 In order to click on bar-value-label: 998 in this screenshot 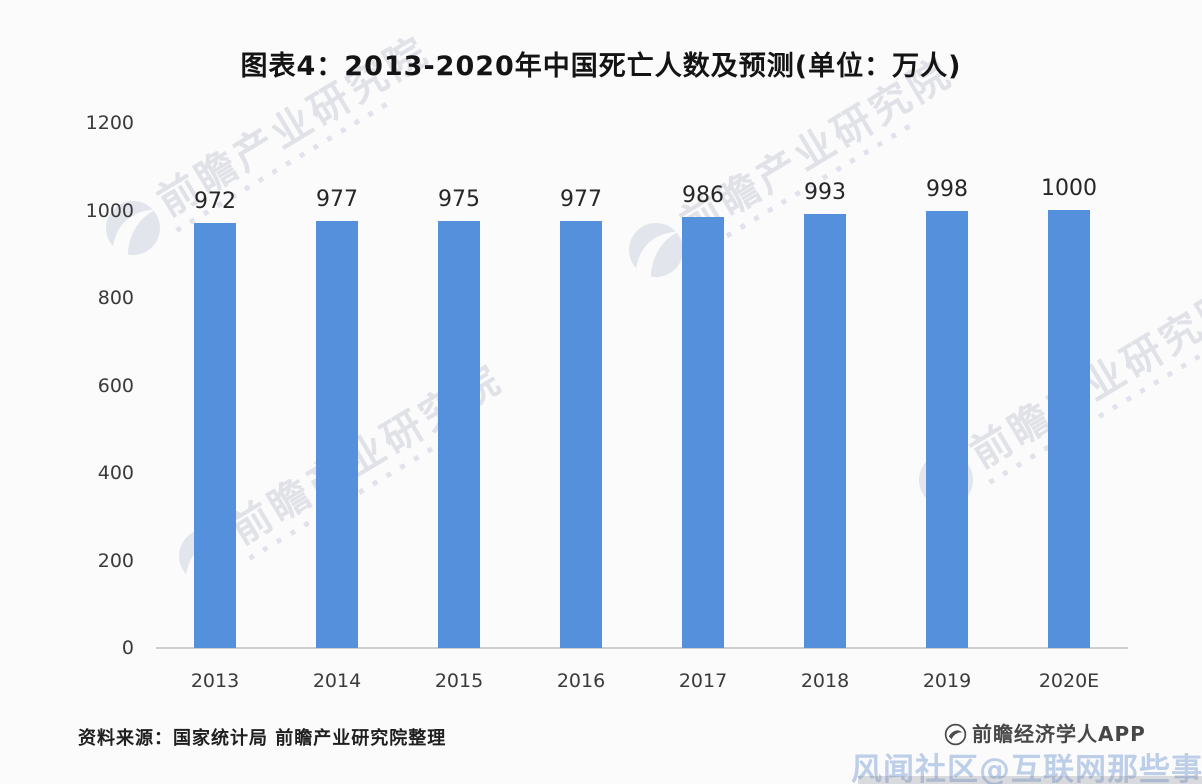, I will do `click(947, 189)`.